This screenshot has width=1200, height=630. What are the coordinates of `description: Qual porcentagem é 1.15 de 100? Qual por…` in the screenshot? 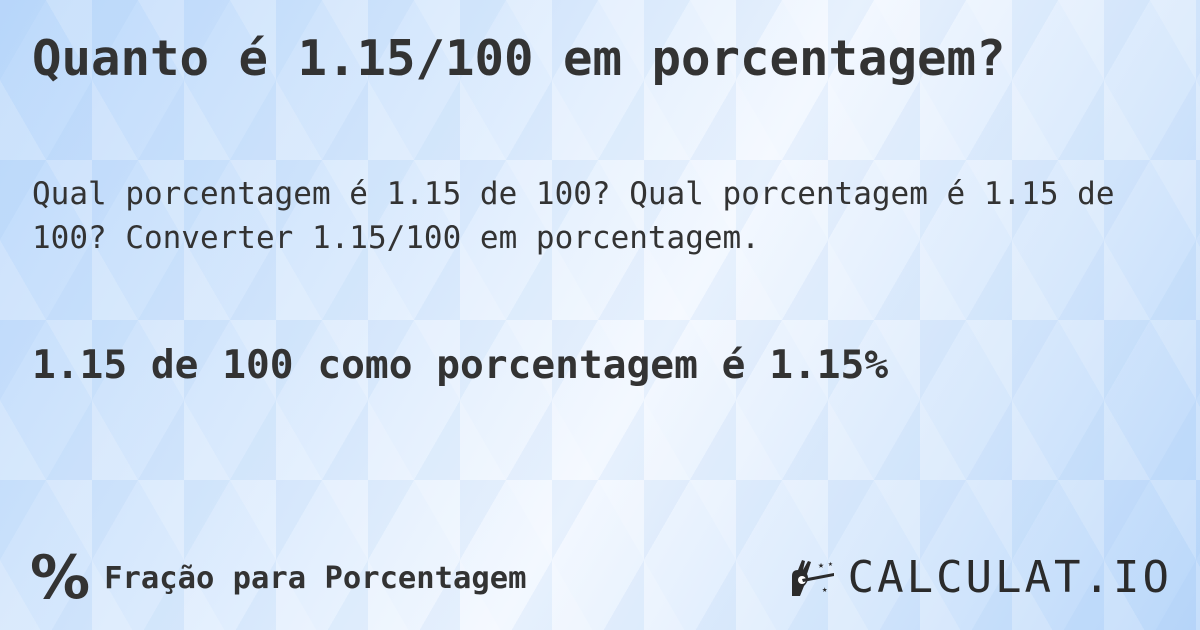 It's located at (573, 216).